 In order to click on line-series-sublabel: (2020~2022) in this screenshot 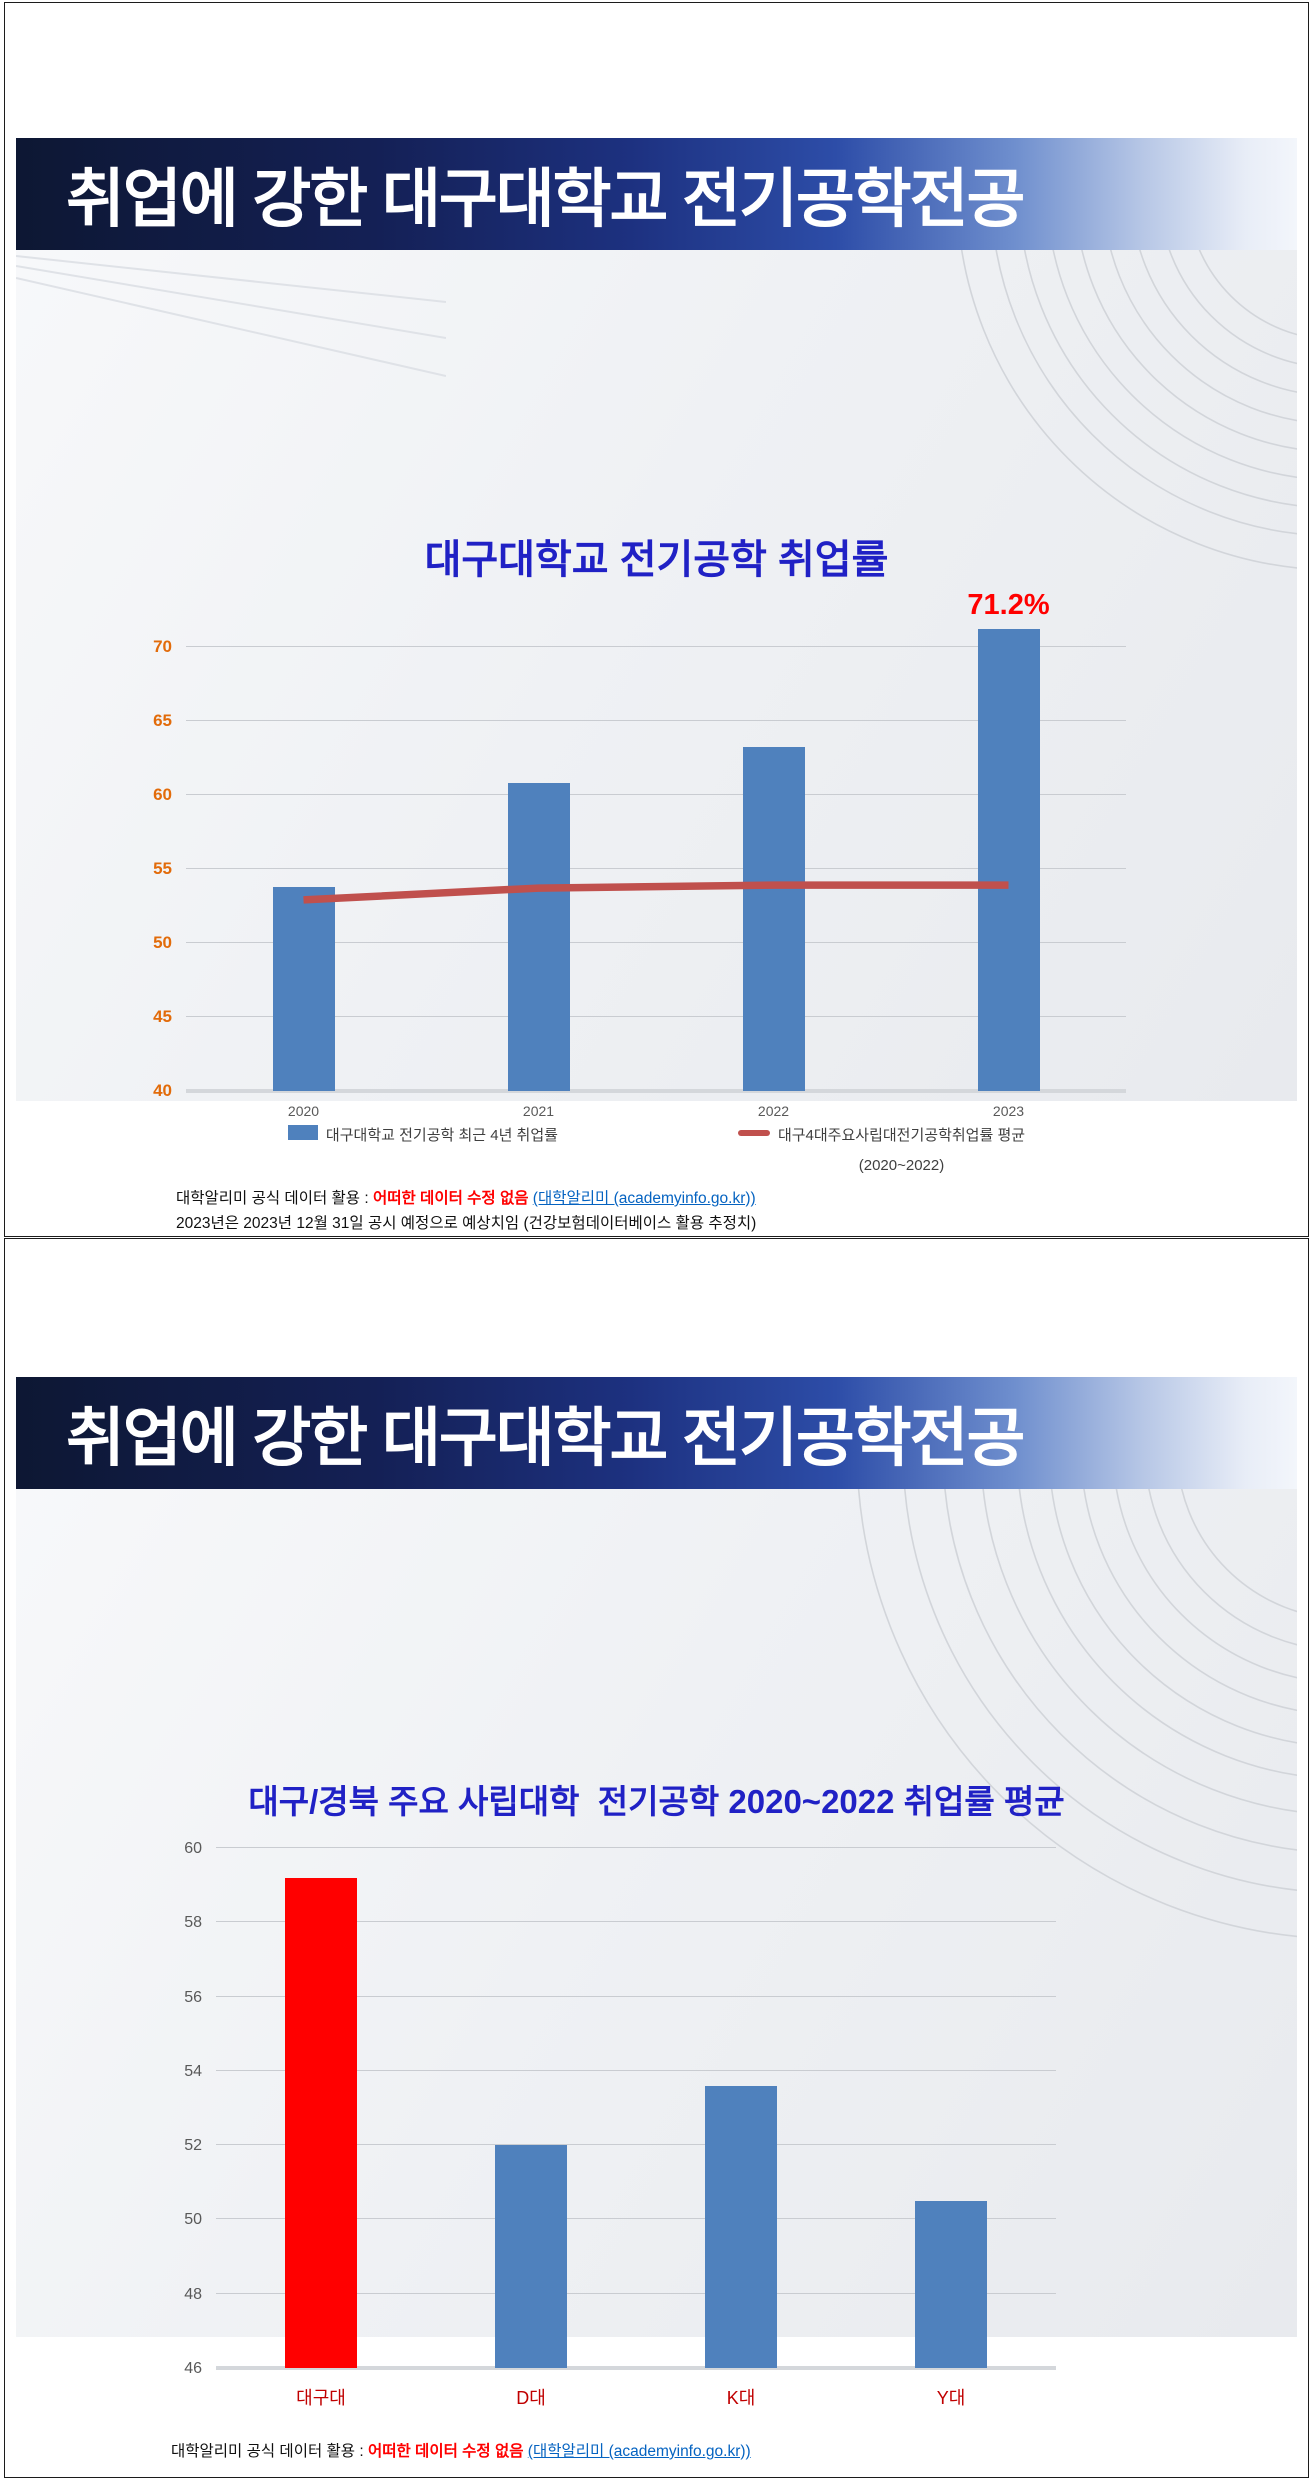, I will do `click(901, 1165)`.